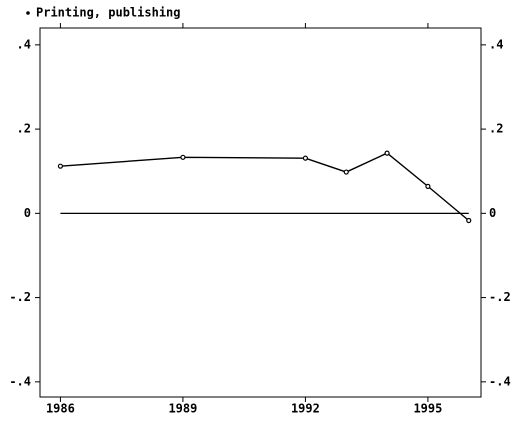 The height and width of the screenshot is (423, 519). What do you see at coordinates (24, 44) in the screenshot?
I see `y-tick-label: .4` at bounding box center [24, 44].